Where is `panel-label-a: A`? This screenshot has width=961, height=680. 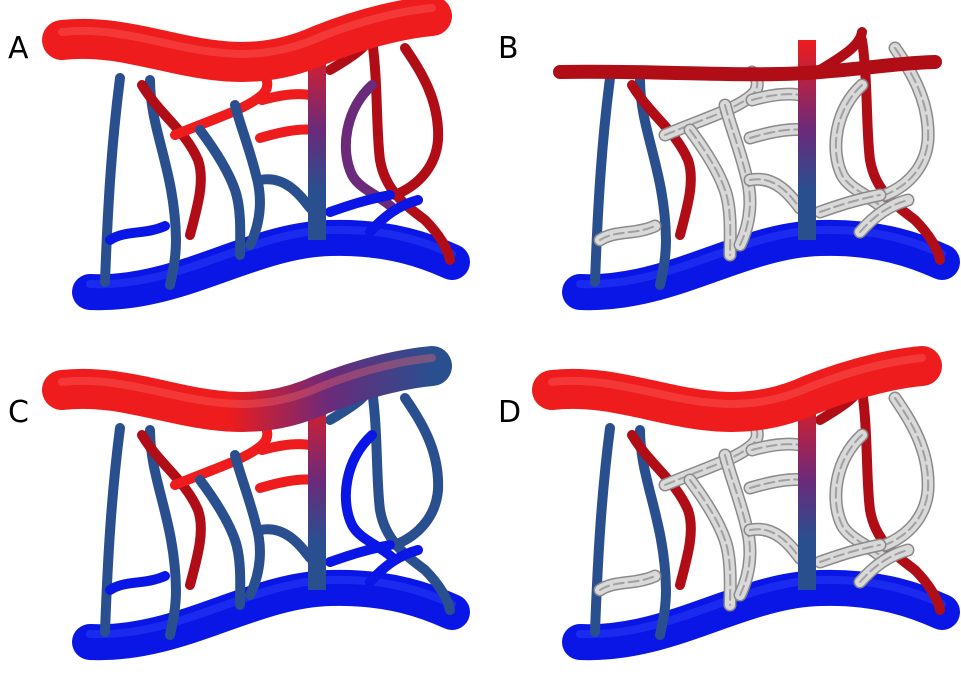 panel-label-a: A is located at coordinates (18, 48).